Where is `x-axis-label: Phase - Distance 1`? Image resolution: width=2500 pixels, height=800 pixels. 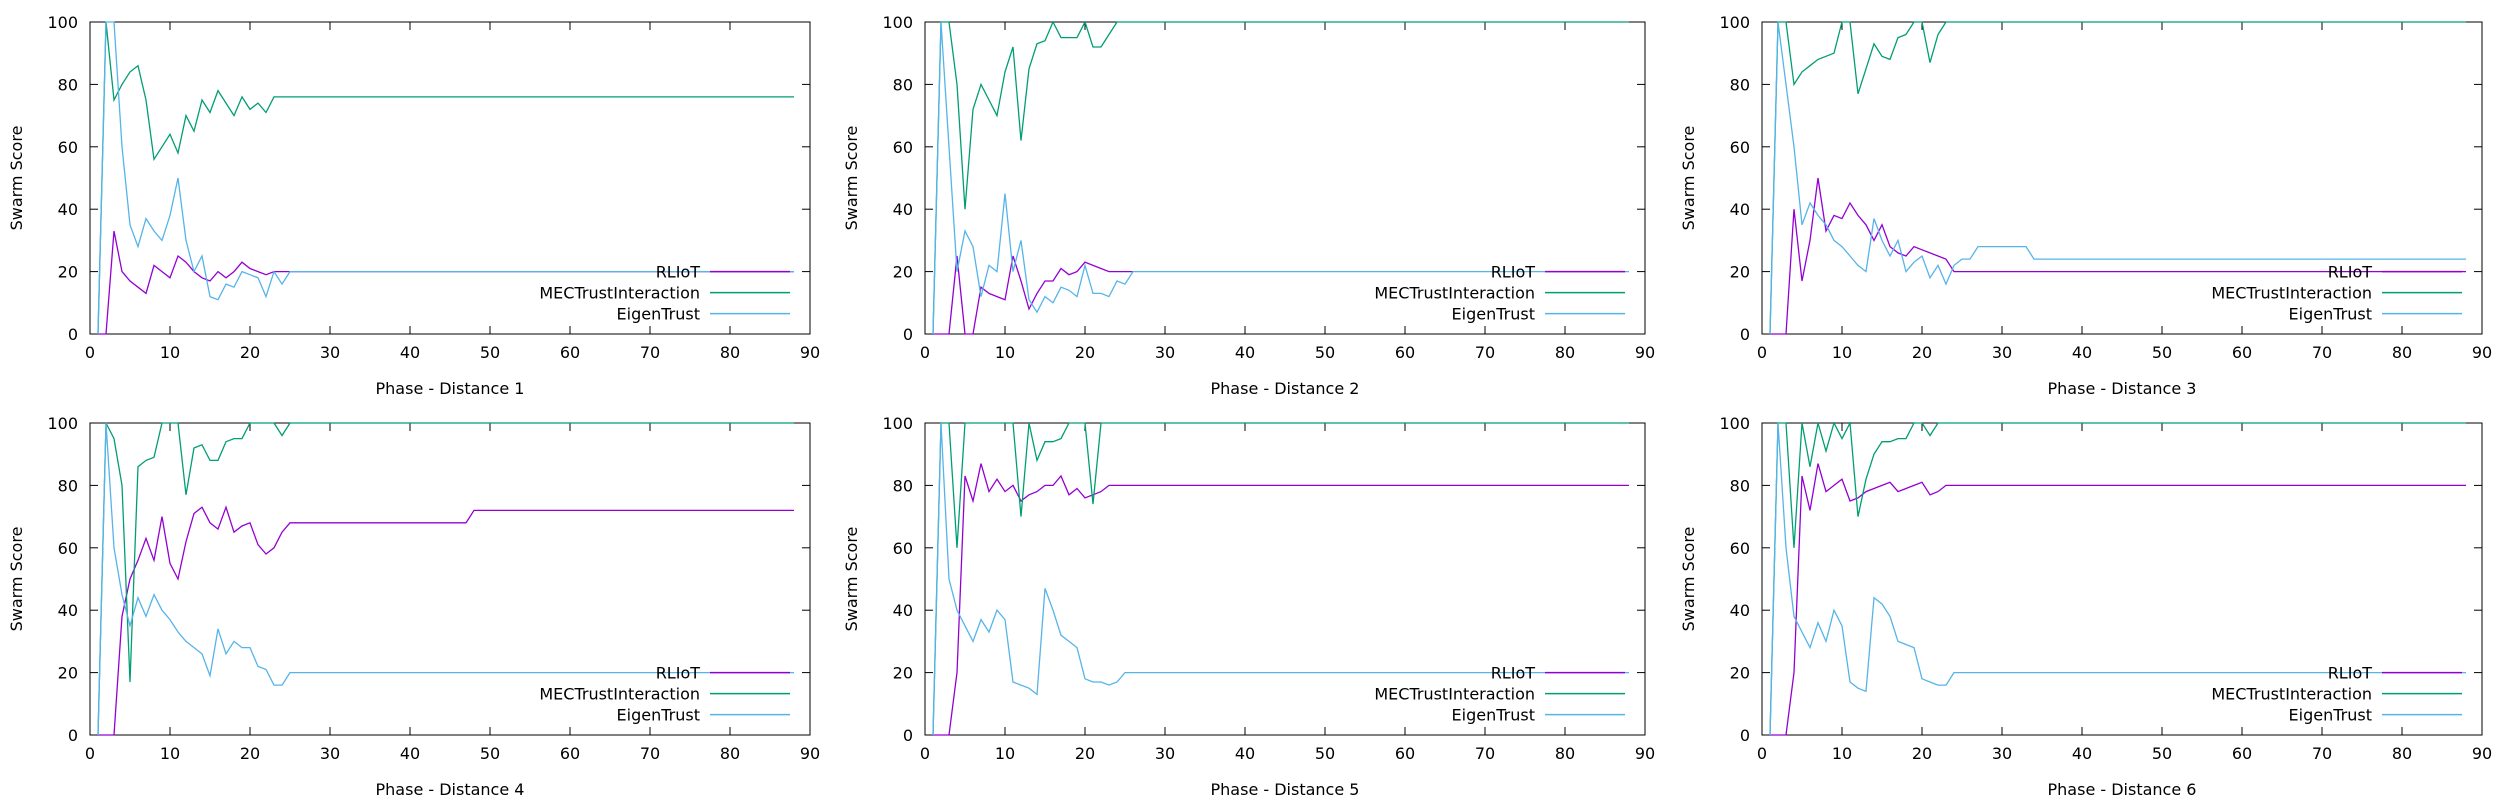
x-axis-label: Phase - Distance 1 is located at coordinates (450, 388).